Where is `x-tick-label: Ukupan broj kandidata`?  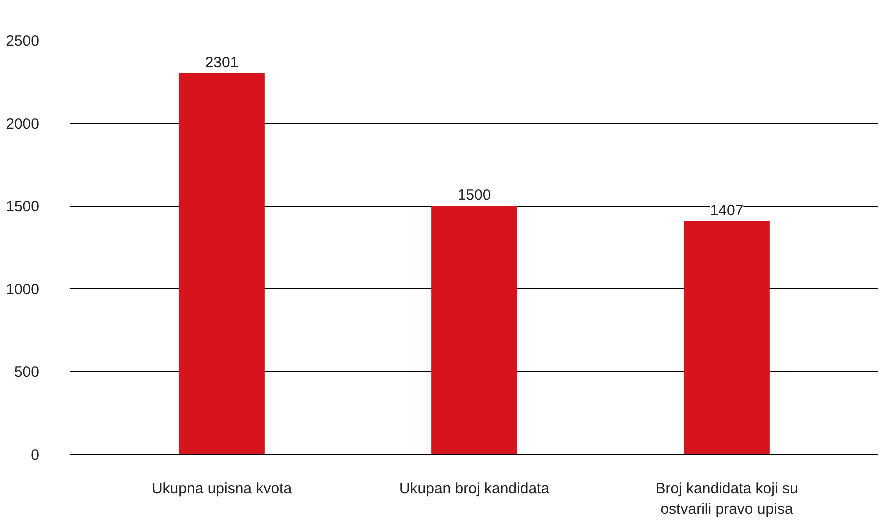
x-tick-label: Ukupan broj kandidata is located at coordinates (474, 489).